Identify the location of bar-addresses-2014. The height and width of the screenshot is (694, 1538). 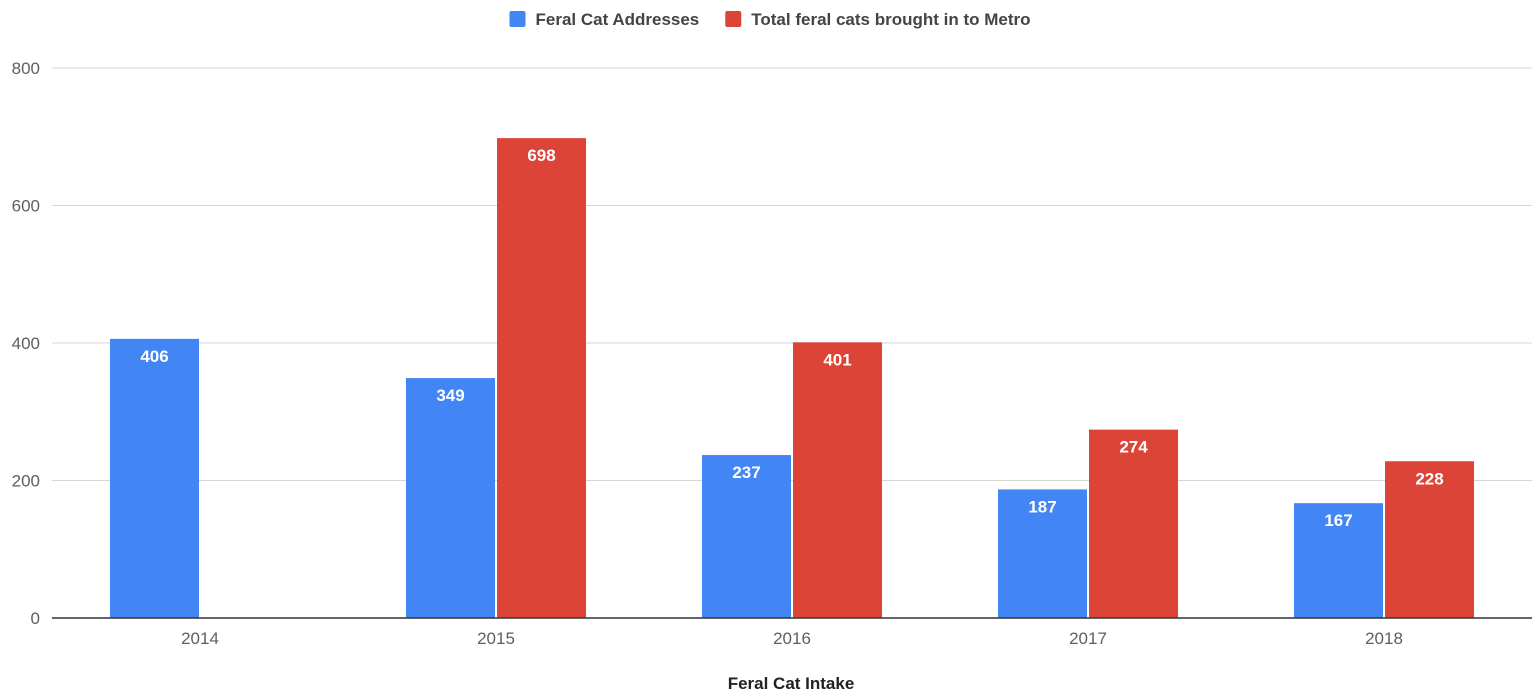
(154, 478).